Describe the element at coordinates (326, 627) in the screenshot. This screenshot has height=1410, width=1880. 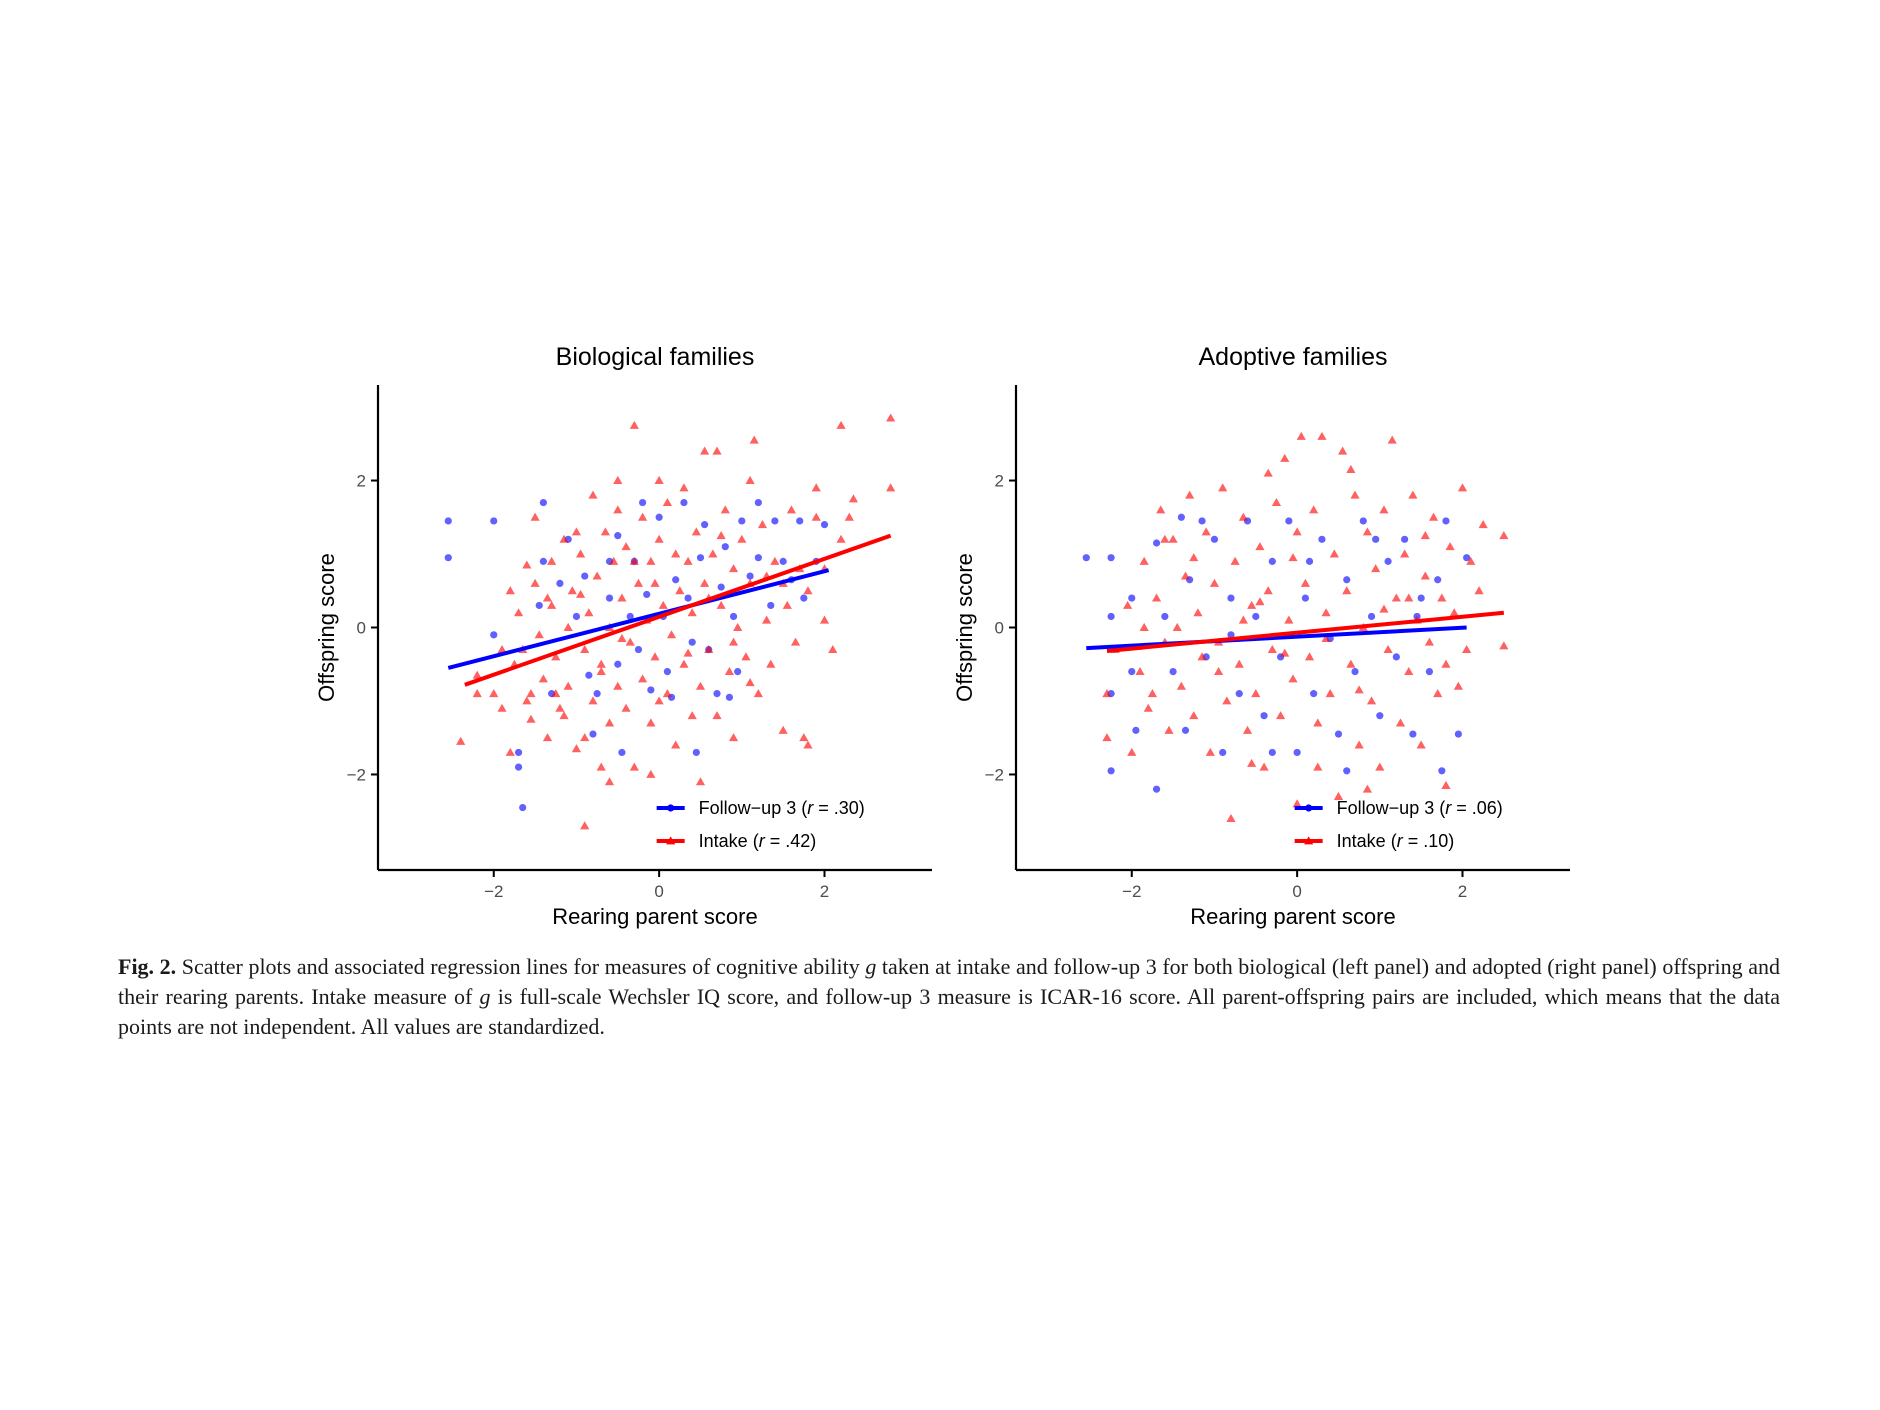
I see `y-axis-label: Offspring score` at that location.